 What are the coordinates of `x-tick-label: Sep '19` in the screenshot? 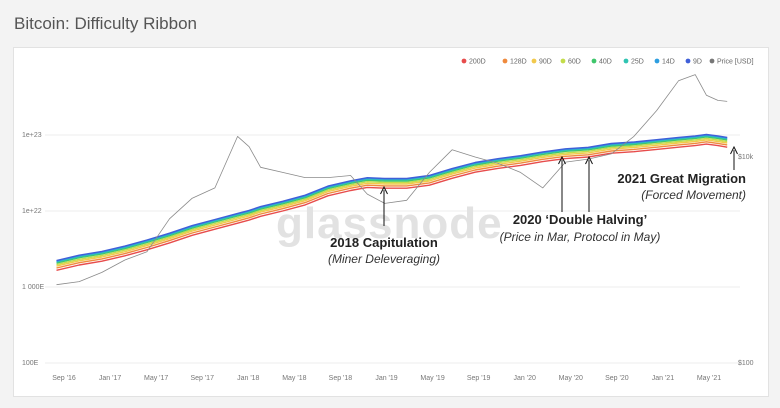 It's located at (479, 378).